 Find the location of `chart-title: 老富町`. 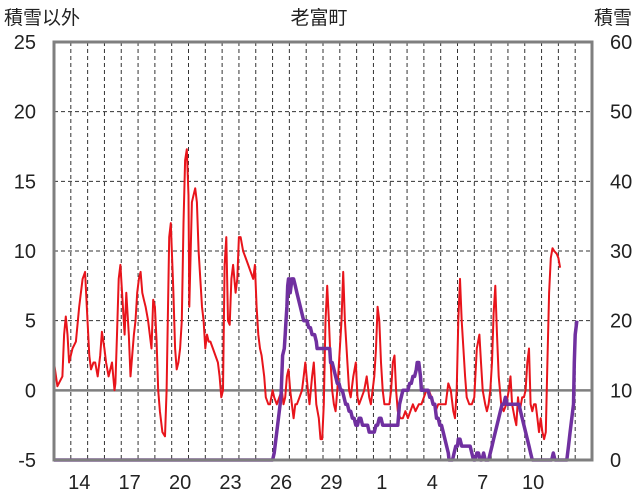

chart-title: 老富町 is located at coordinates (318, 18).